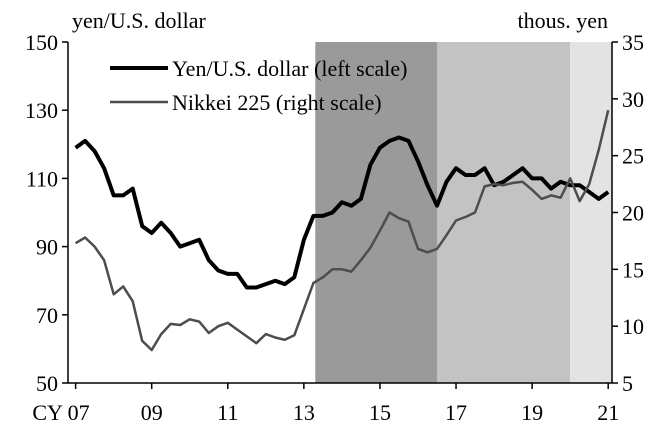  I want to click on y-tick-label: 130, so click(41, 110).